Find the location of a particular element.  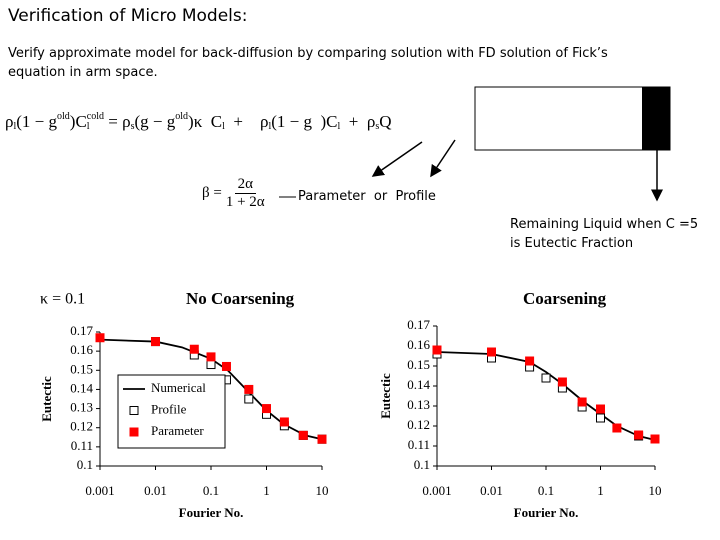

eq-token: (g − g old is located at coordinates (162, 122).